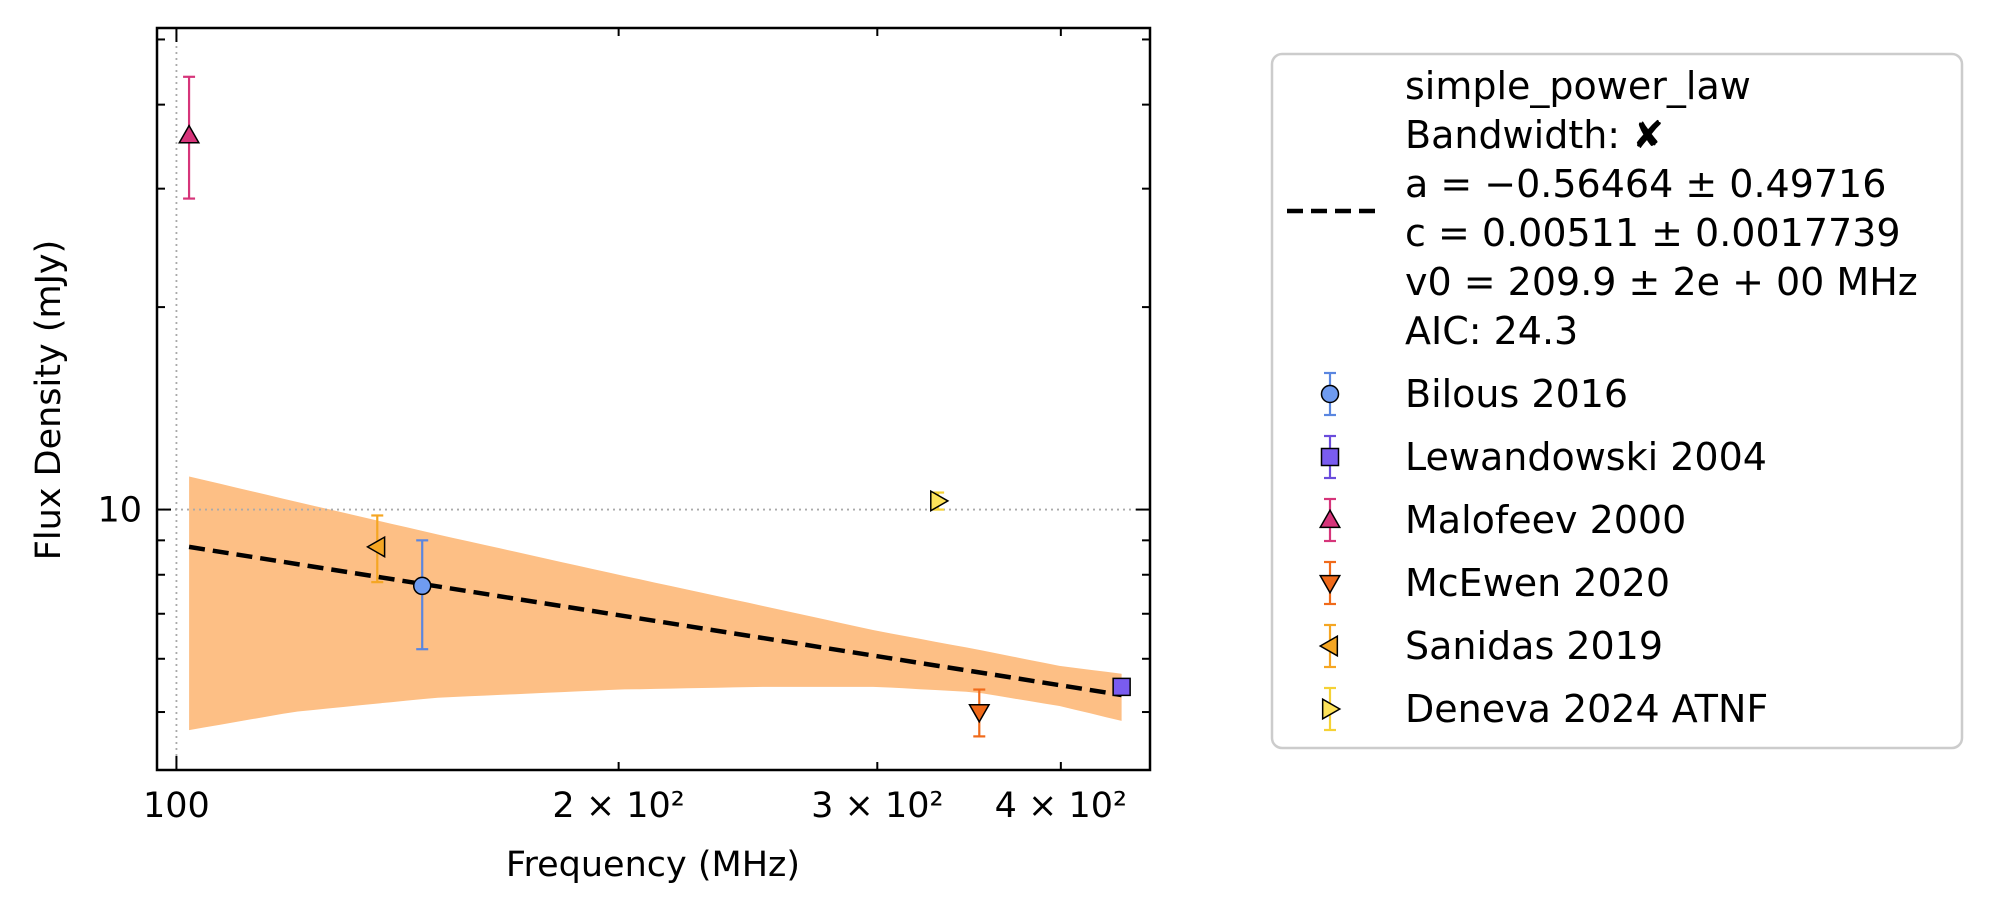  Describe the element at coordinates (1586, 709) in the screenshot. I see `legend-label: Deneva 2024 ATNF` at that location.